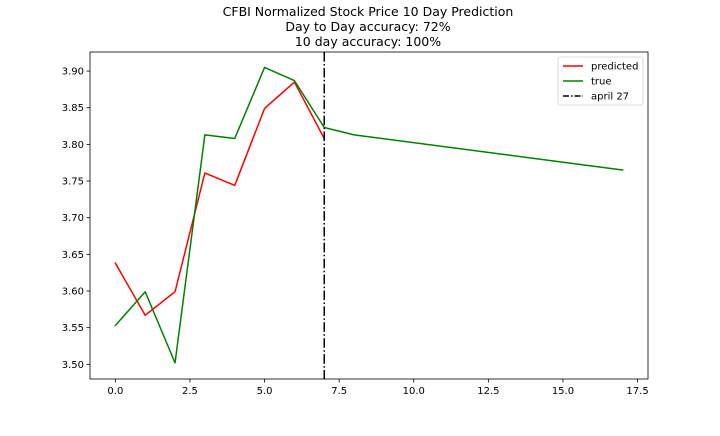 The height and width of the screenshot is (436, 720). What do you see at coordinates (265, 391) in the screenshot?
I see `x-tick-label: 5.0` at bounding box center [265, 391].